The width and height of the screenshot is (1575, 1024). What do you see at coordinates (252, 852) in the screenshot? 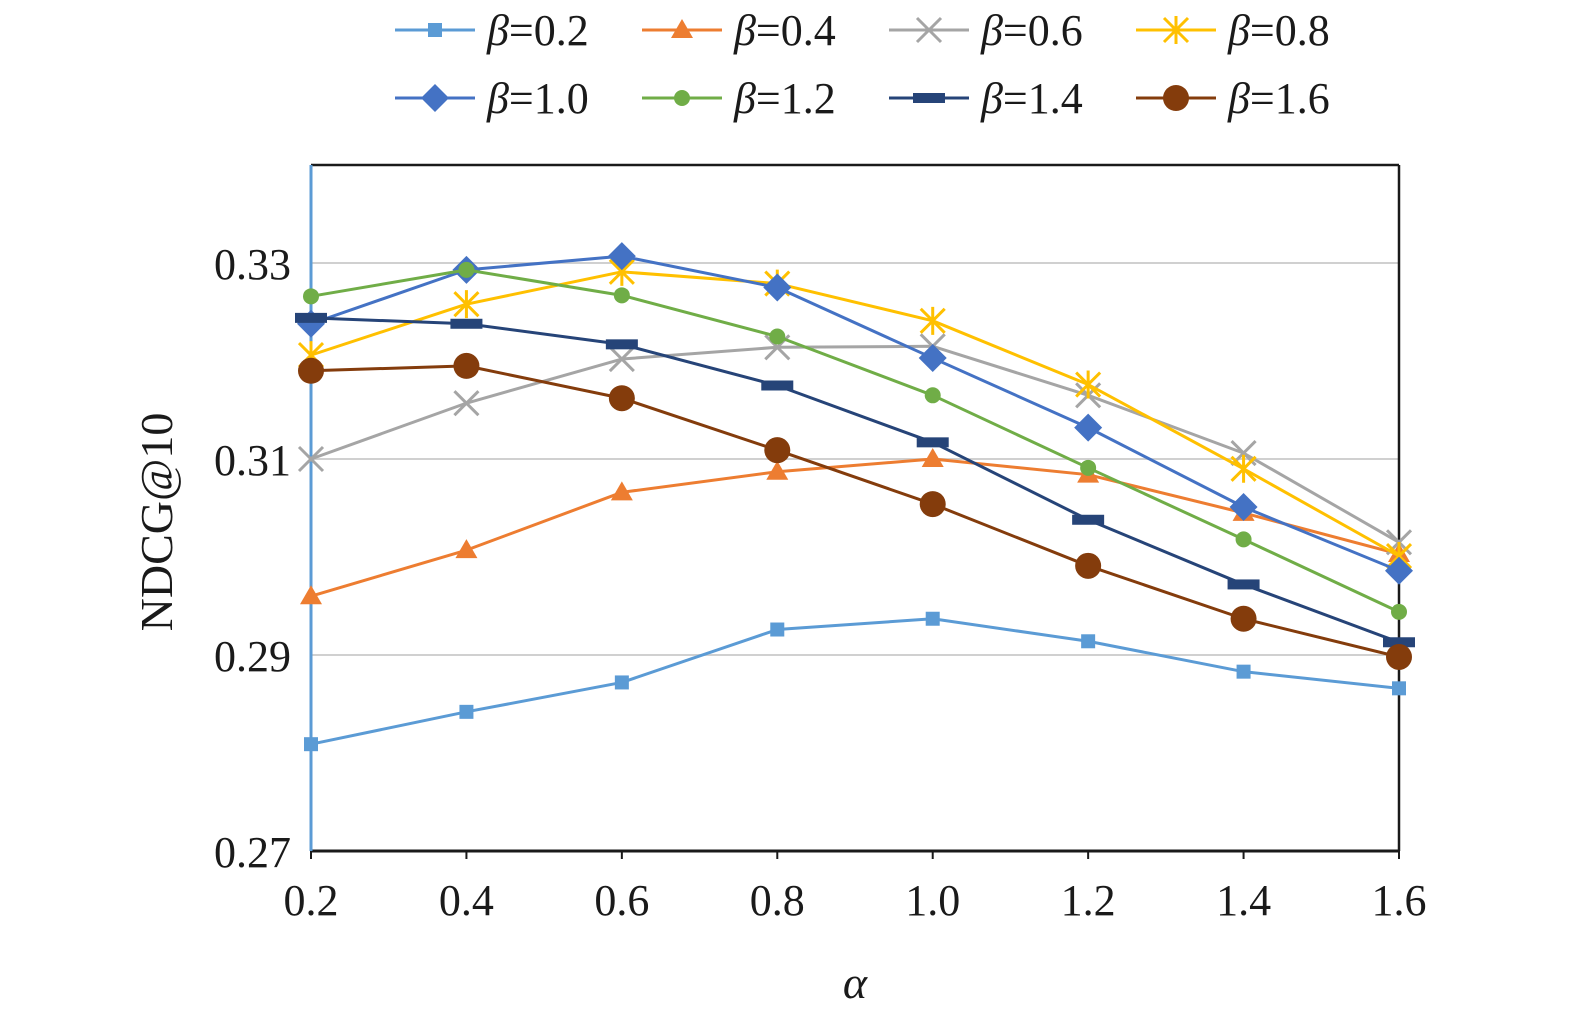
I see `y-tick-label: 0.27` at bounding box center [252, 852].